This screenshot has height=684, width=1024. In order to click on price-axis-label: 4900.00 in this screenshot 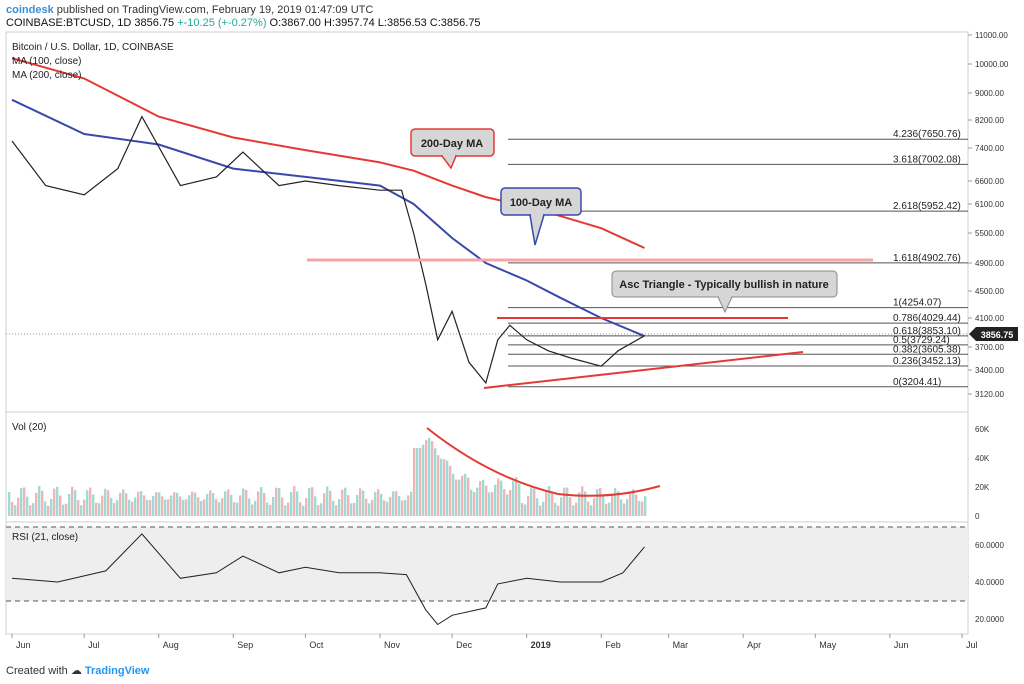, I will do `click(989, 263)`.